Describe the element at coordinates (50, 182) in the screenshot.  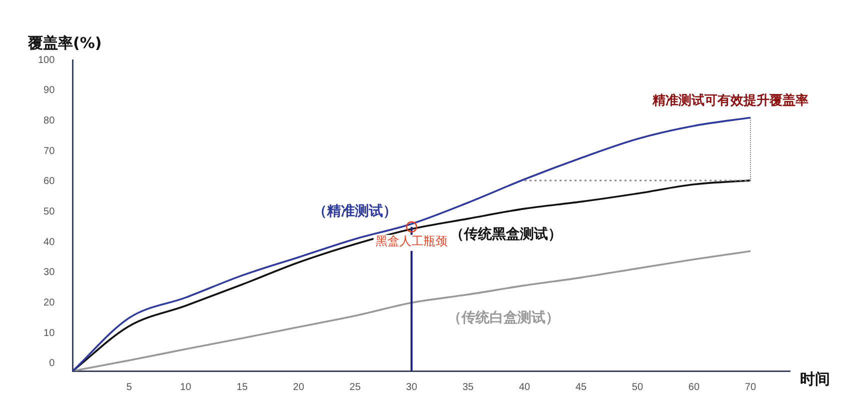
I see `y-tick-label: 60` at that location.